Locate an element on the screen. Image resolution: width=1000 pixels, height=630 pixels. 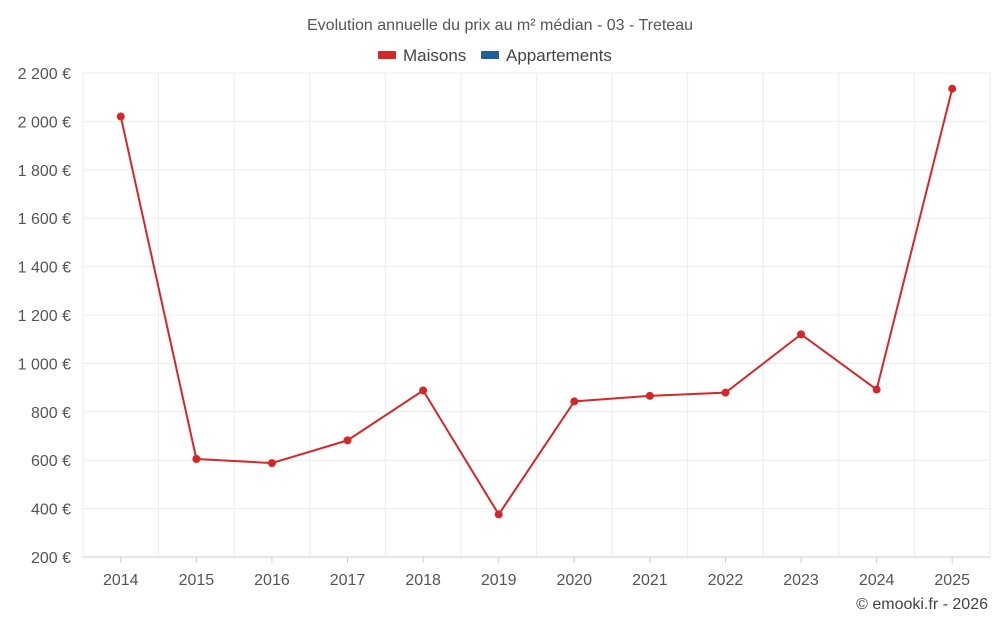
x-tick-label: 2023 is located at coordinates (801, 580).